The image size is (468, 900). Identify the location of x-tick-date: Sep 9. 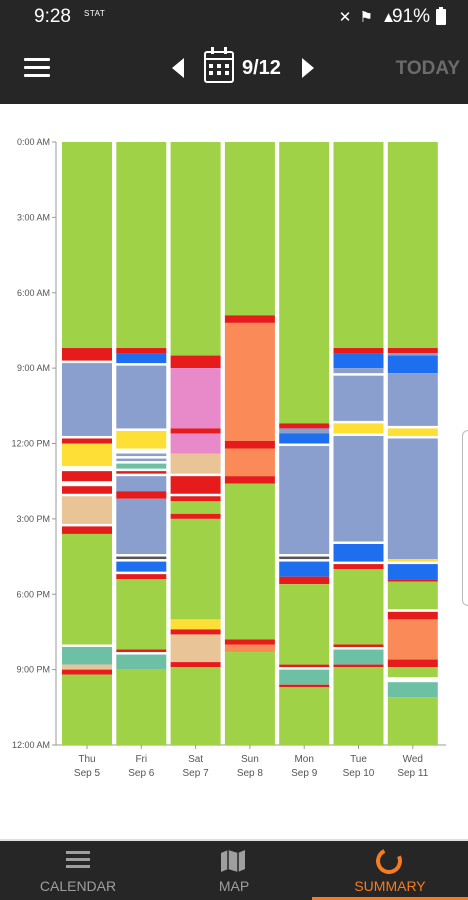
(304, 773).